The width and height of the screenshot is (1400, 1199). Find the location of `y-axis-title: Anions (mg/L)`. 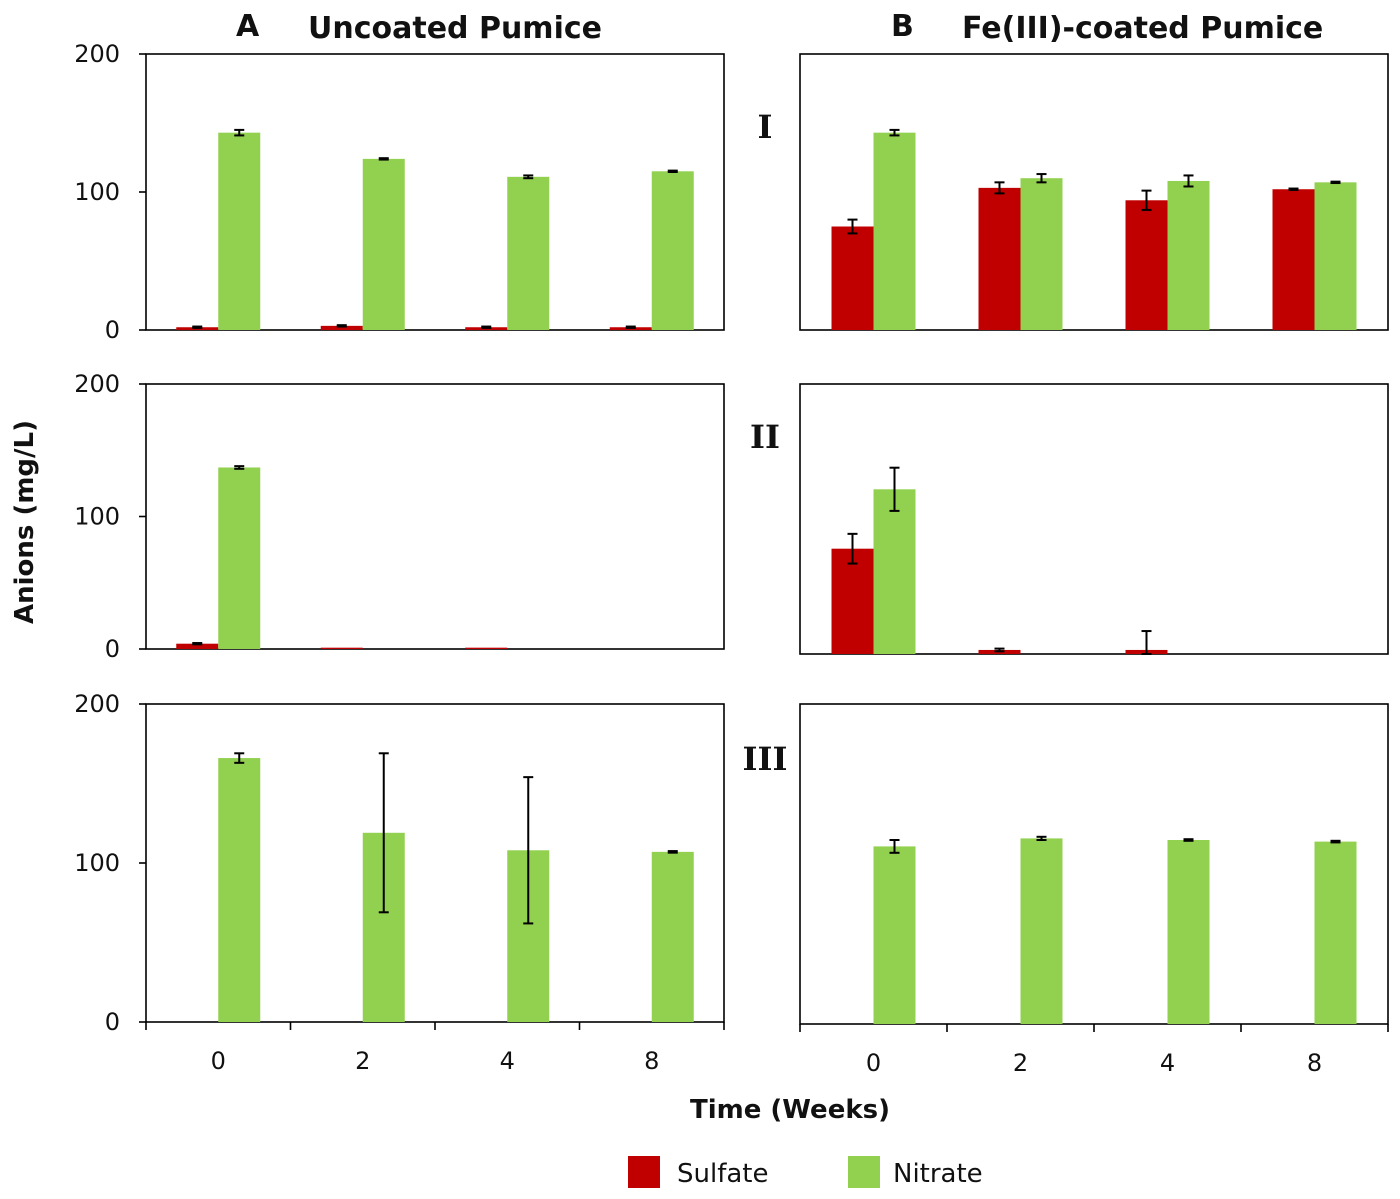

y-axis-title: Anions (mg/L) is located at coordinates (25, 522).